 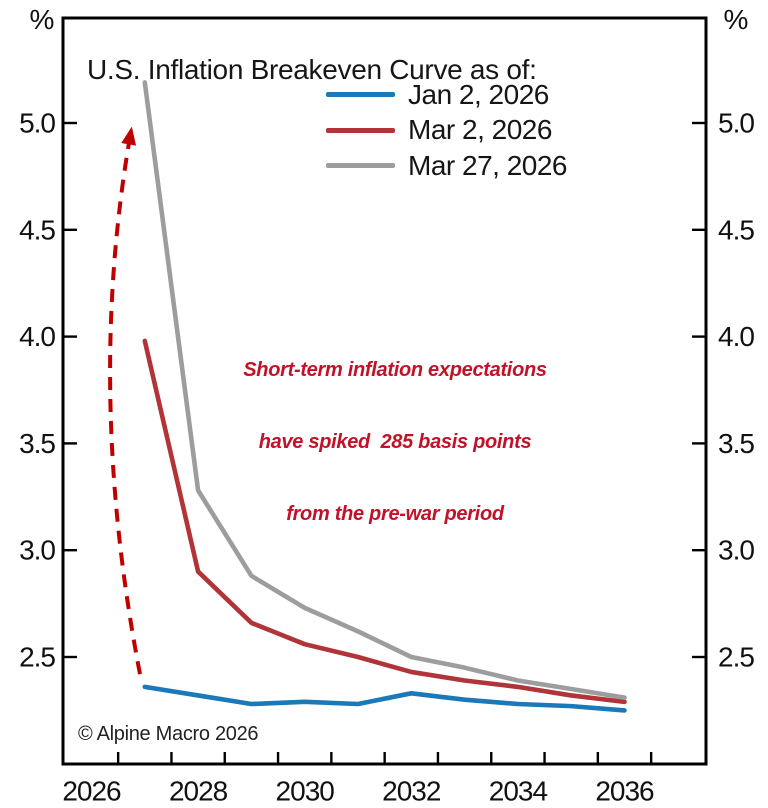 I want to click on legend-swatch-blue-line, so click(x=360, y=95).